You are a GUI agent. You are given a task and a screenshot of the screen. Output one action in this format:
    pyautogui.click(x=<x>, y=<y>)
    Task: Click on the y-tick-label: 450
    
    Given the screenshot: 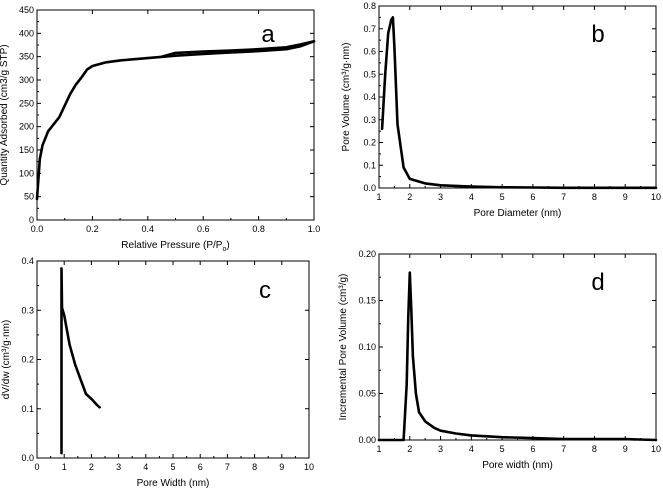 What is the action you would take?
    pyautogui.click(x=26, y=10)
    